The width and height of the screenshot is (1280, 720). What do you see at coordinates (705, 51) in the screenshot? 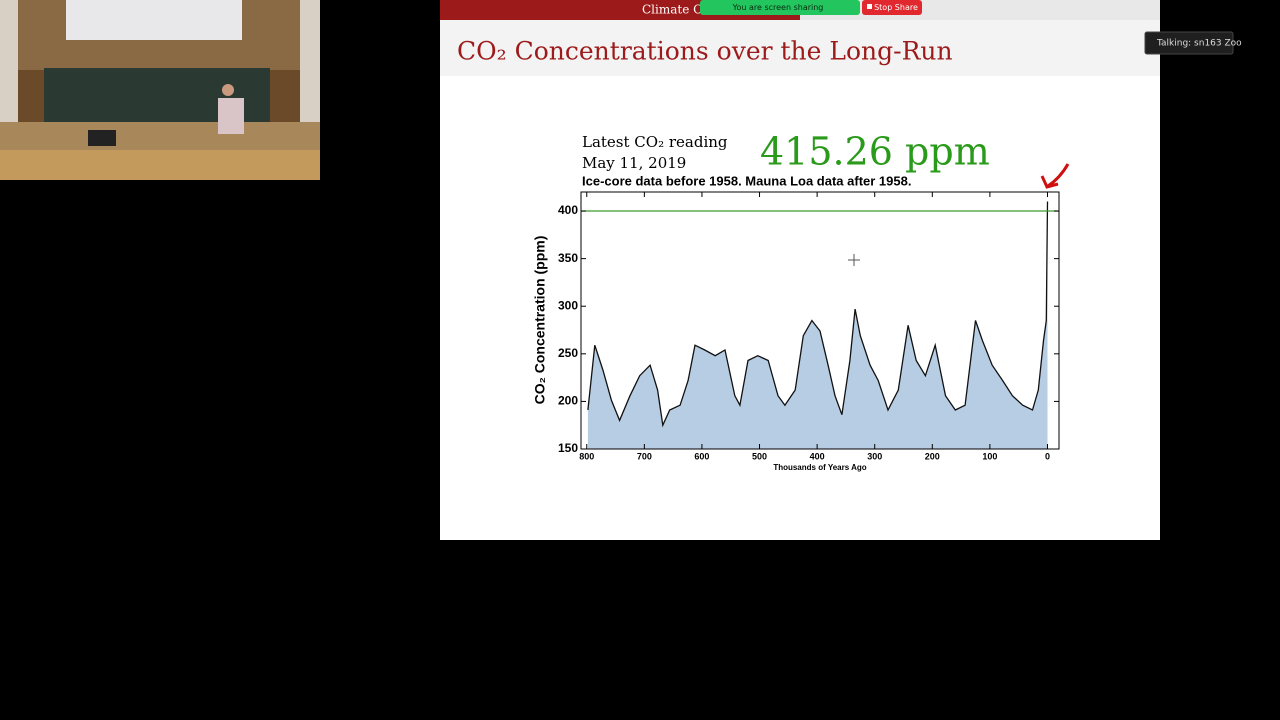
I see `slide-title: CO₂ Concentrations over the Long-Run` at bounding box center [705, 51].